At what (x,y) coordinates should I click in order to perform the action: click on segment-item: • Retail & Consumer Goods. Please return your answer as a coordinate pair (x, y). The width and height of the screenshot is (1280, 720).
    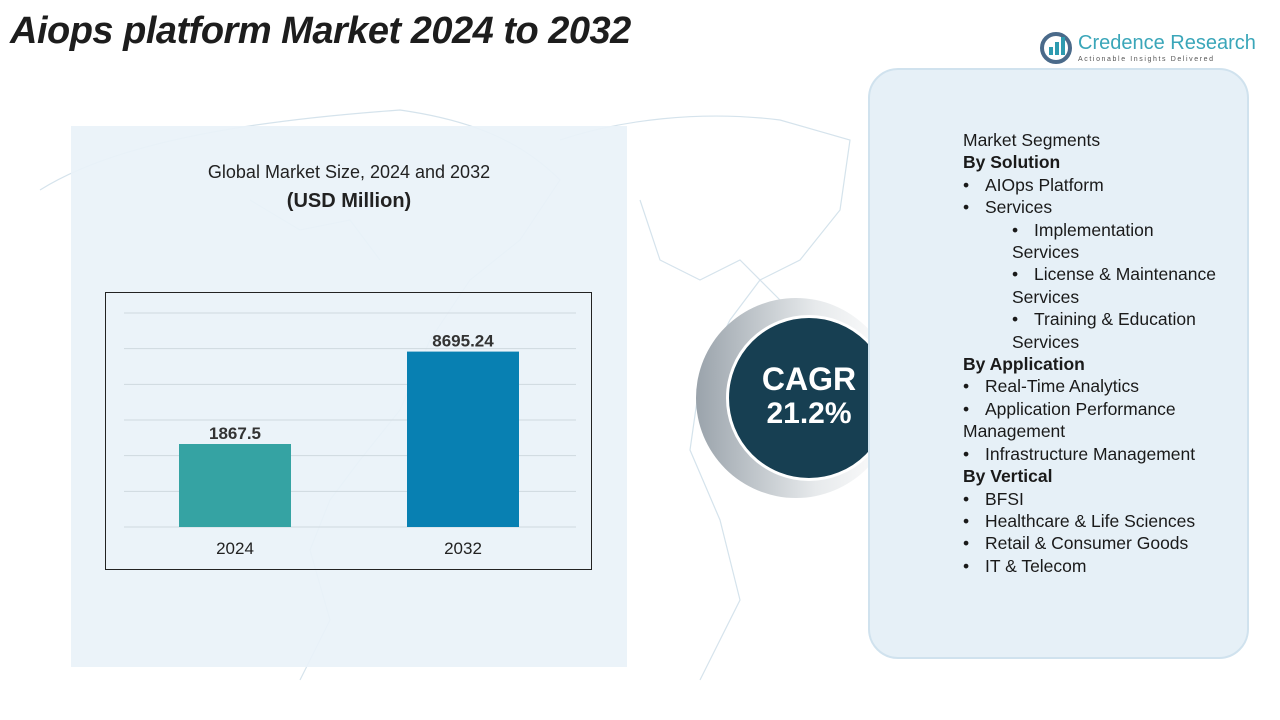
    Looking at the image, I should click on (1094, 543).